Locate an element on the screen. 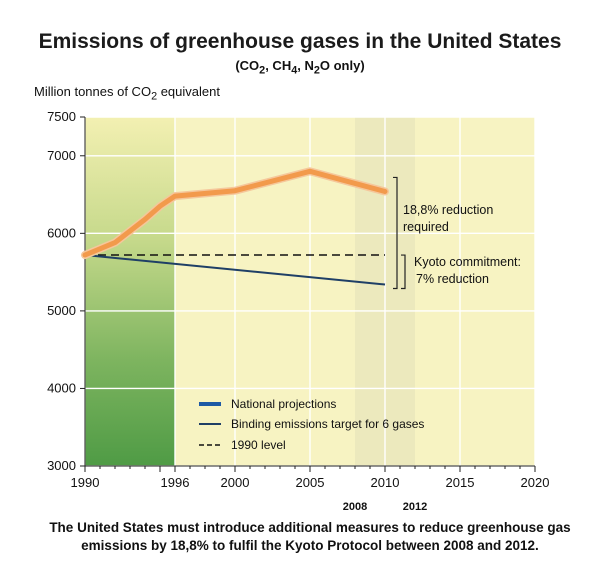  x-tick-label: 1996 is located at coordinates (175, 482).